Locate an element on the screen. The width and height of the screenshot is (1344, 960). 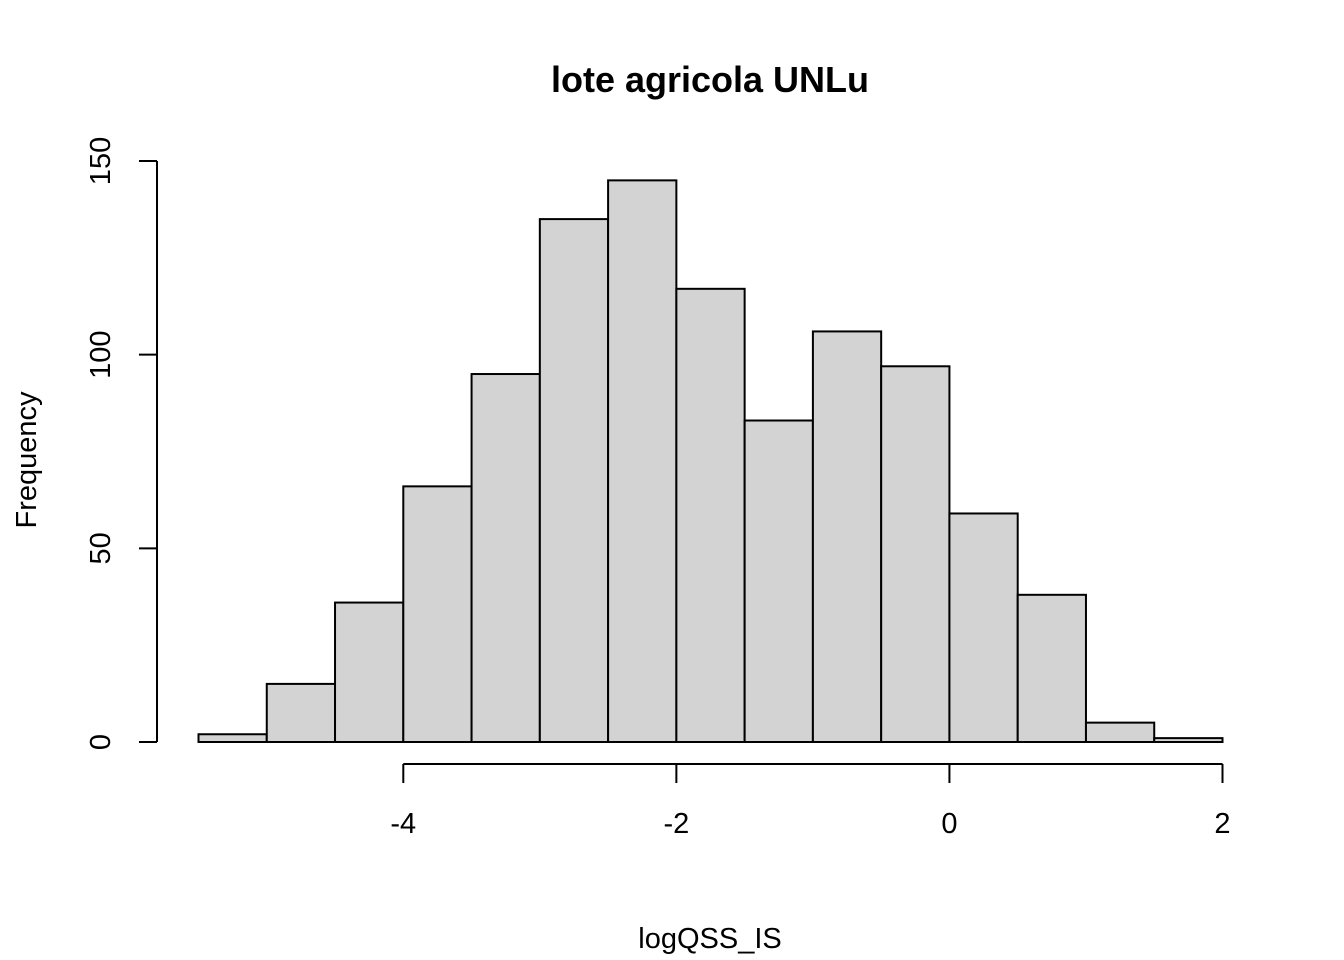
chart-title: lote agricola UNLu is located at coordinates (710, 79).